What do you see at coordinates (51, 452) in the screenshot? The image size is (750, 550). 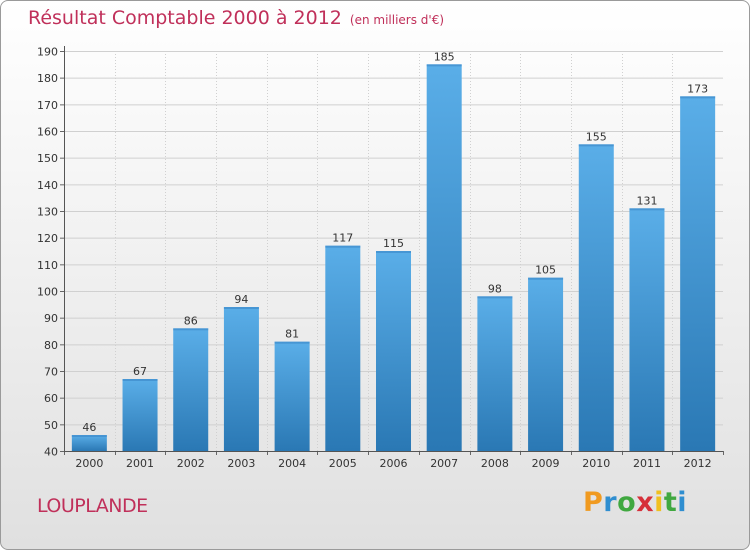 I see `y-tick-label: 40` at bounding box center [51, 452].